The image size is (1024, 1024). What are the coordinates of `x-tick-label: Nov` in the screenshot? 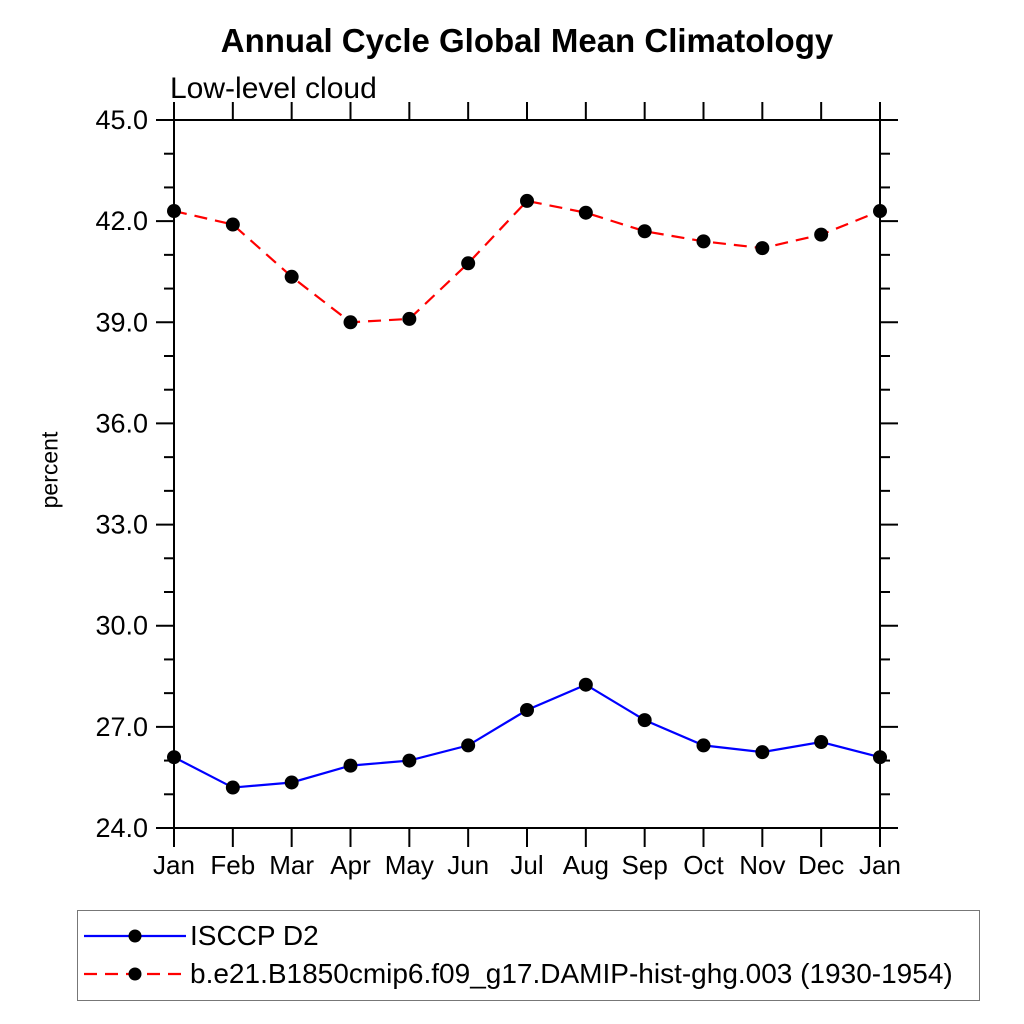 It's located at (762, 865).